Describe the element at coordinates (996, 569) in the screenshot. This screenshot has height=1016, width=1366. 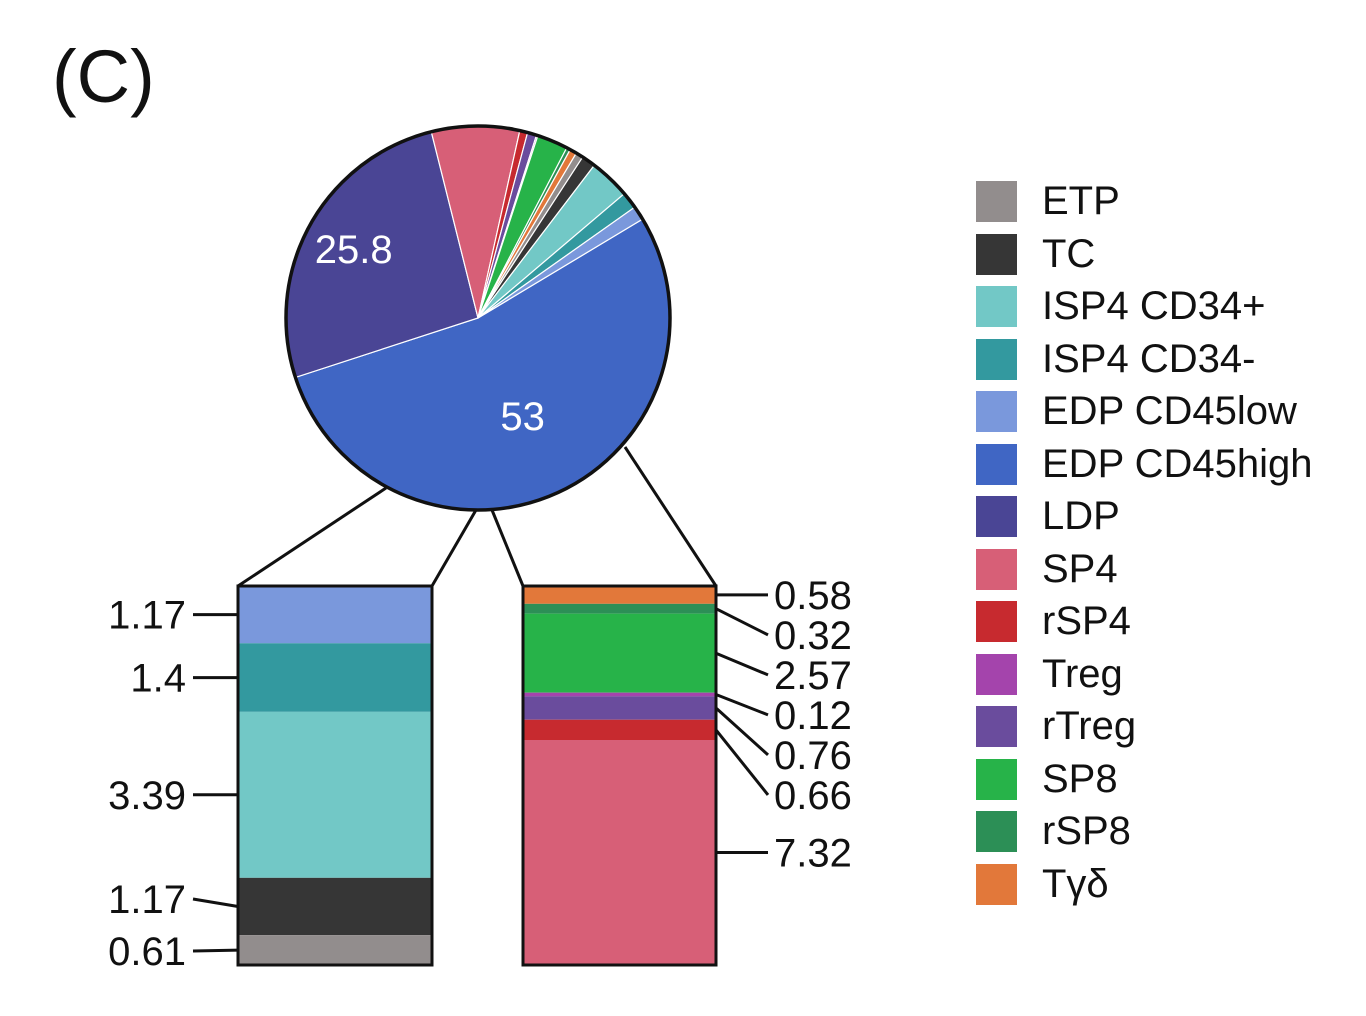
I see `legend-swatch-sp4` at that location.